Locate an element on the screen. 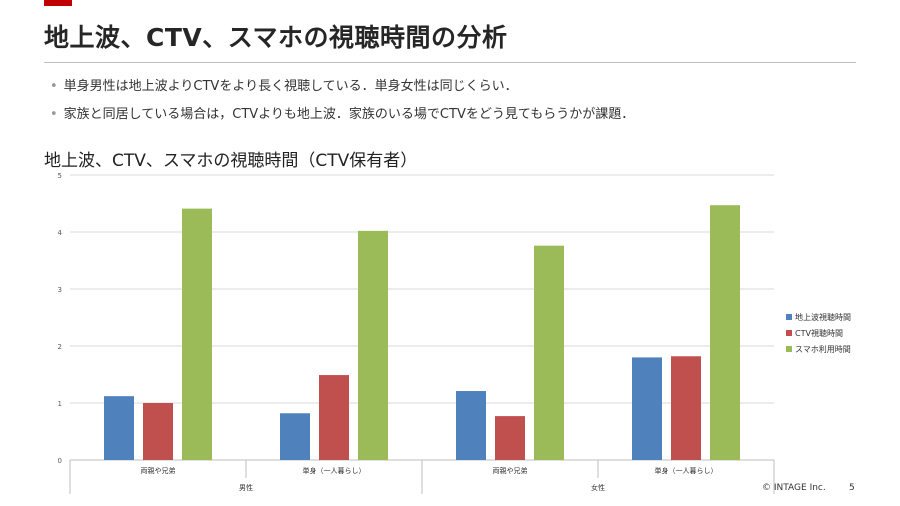  header-accent-bar is located at coordinates (58, 3).